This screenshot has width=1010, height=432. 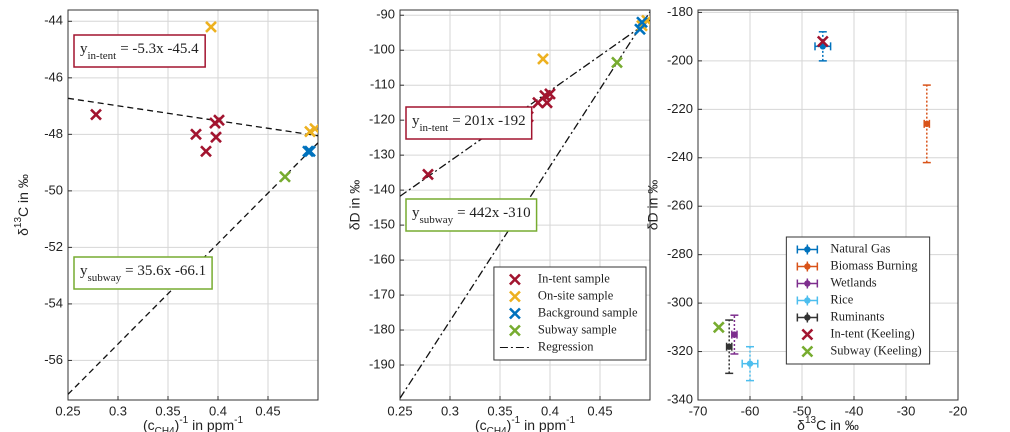 I want to click on x-axis-label: (cCH4)-1 in ppm-1, so click(x=525, y=423).